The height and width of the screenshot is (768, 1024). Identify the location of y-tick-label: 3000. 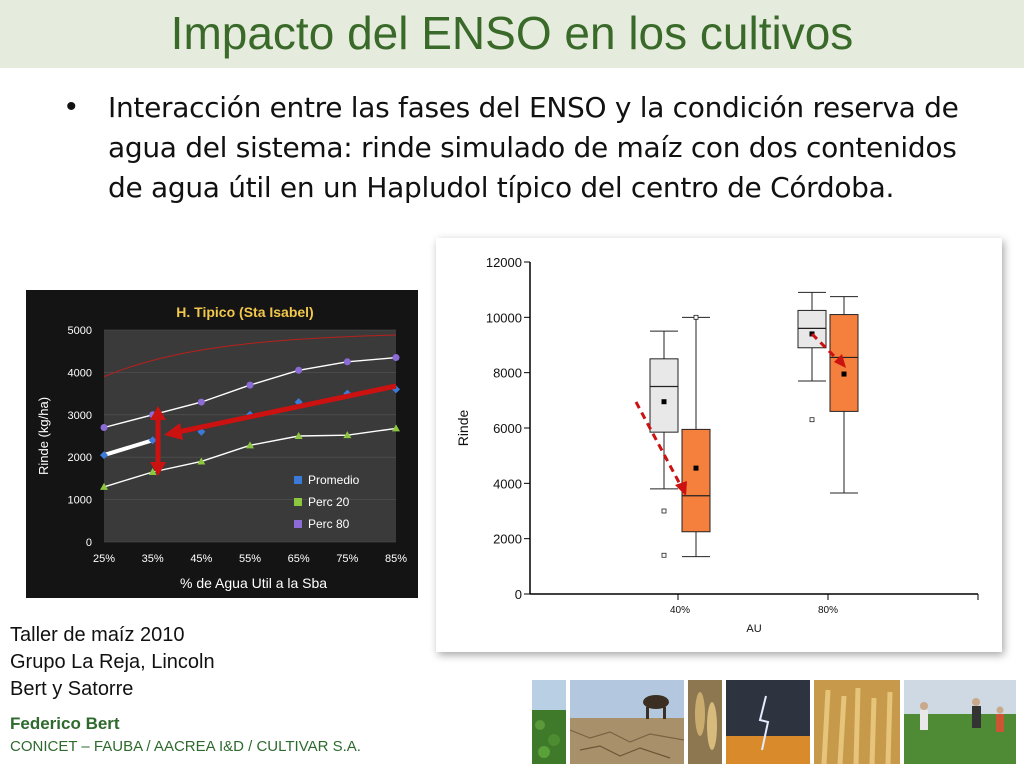
(80, 416).